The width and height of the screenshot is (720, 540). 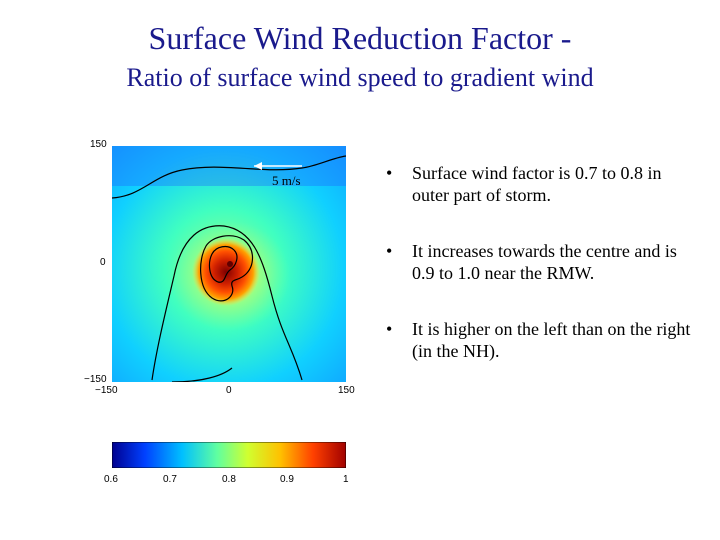 I want to click on map-top-band, so click(x=229, y=166).